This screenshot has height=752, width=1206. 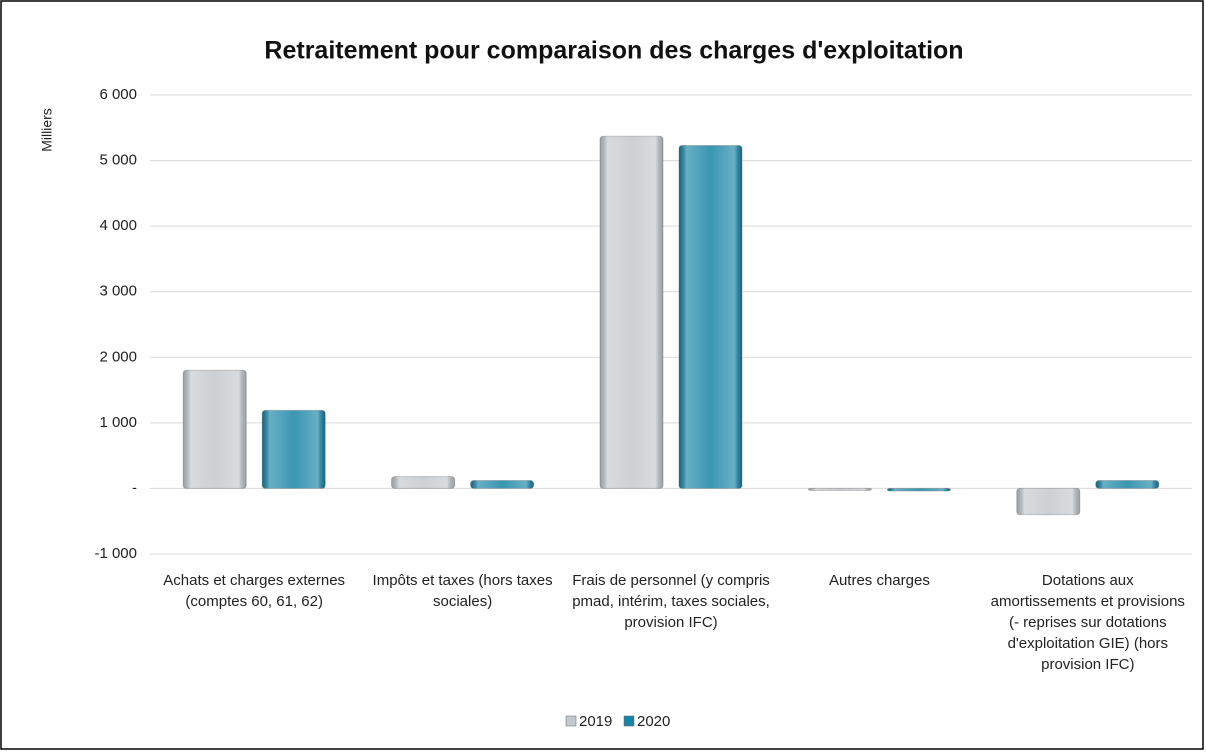 What do you see at coordinates (595, 721) in the screenshot?
I see `legend-label: 2019` at bounding box center [595, 721].